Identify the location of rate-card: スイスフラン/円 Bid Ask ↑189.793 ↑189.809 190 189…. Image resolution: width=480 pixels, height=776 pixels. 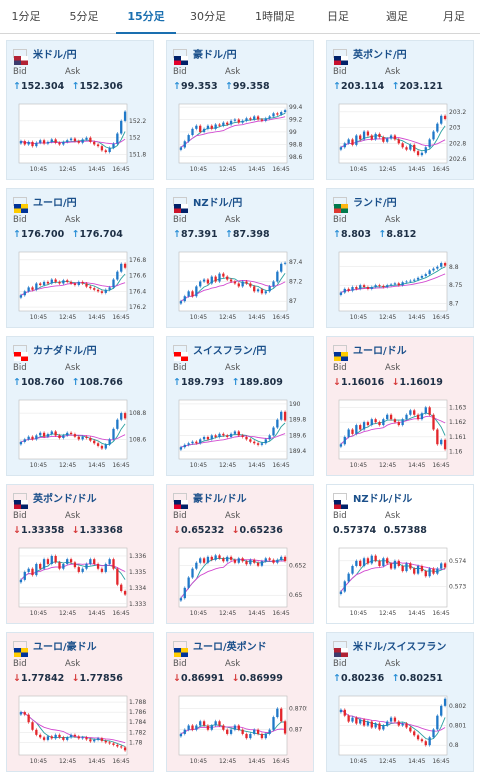
(240, 406).